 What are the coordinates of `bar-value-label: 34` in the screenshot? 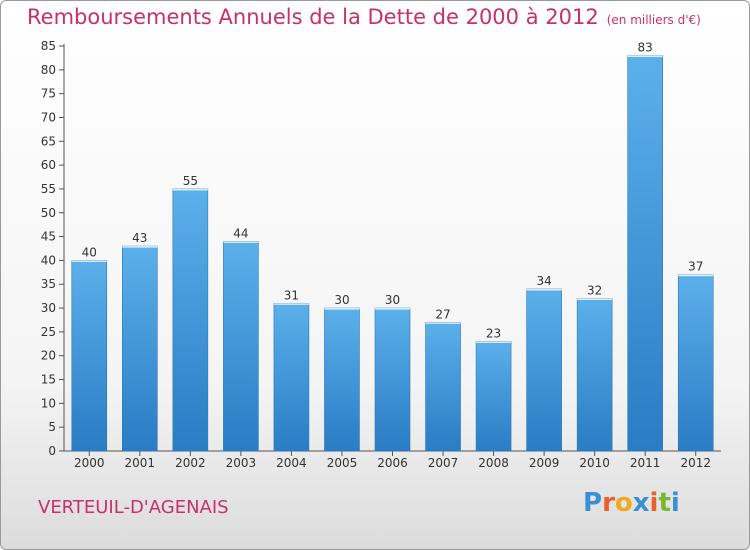 It's located at (543, 281).